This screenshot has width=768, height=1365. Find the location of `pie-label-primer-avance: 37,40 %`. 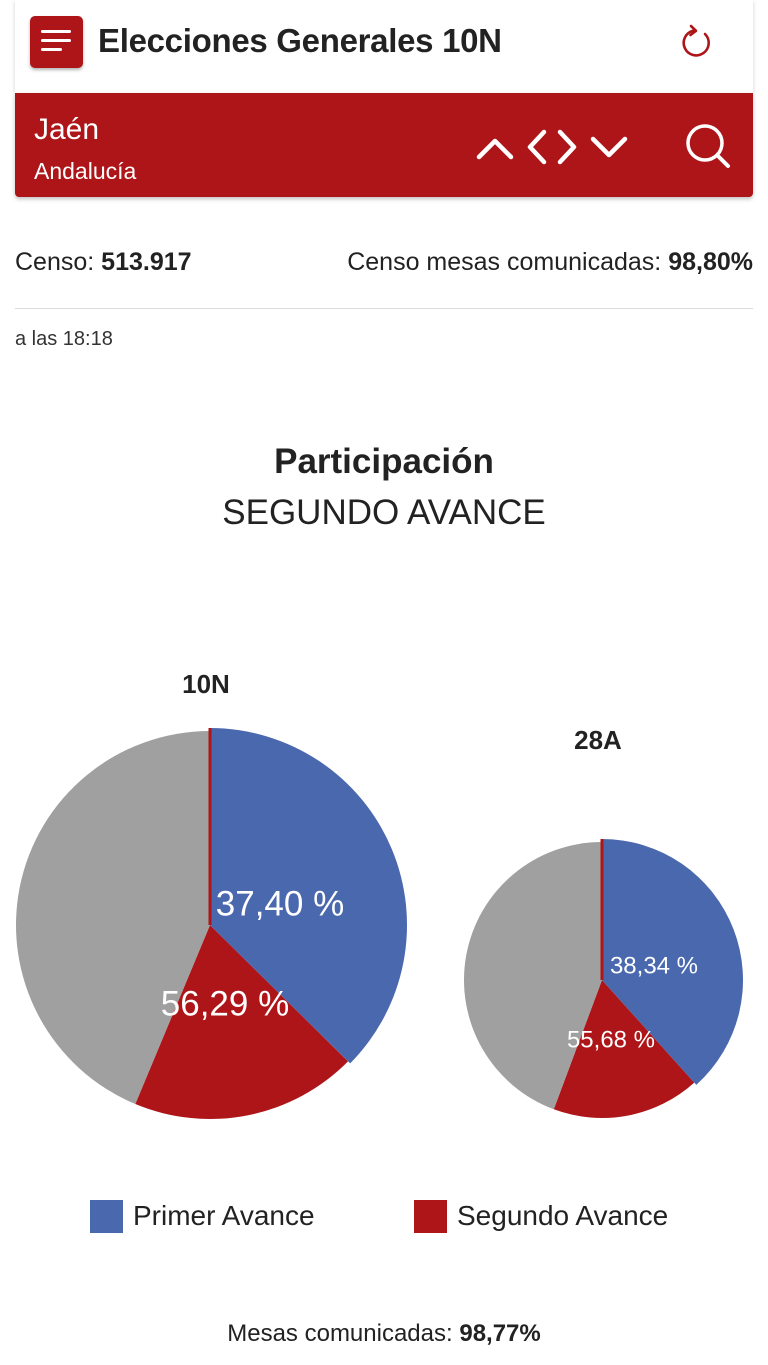

pie-label-primer-avance: 37,40 % is located at coordinates (280, 903).